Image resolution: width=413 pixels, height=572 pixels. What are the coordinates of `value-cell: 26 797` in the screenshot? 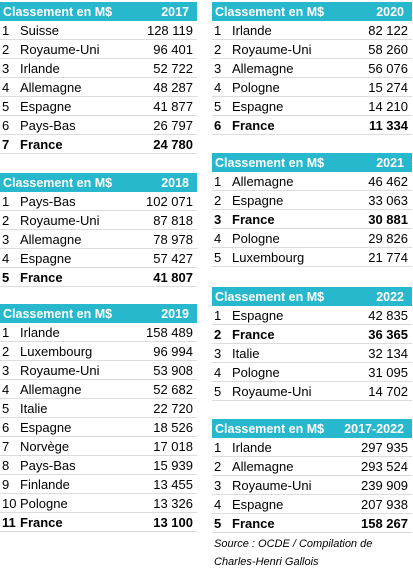 It's located at (173, 125).